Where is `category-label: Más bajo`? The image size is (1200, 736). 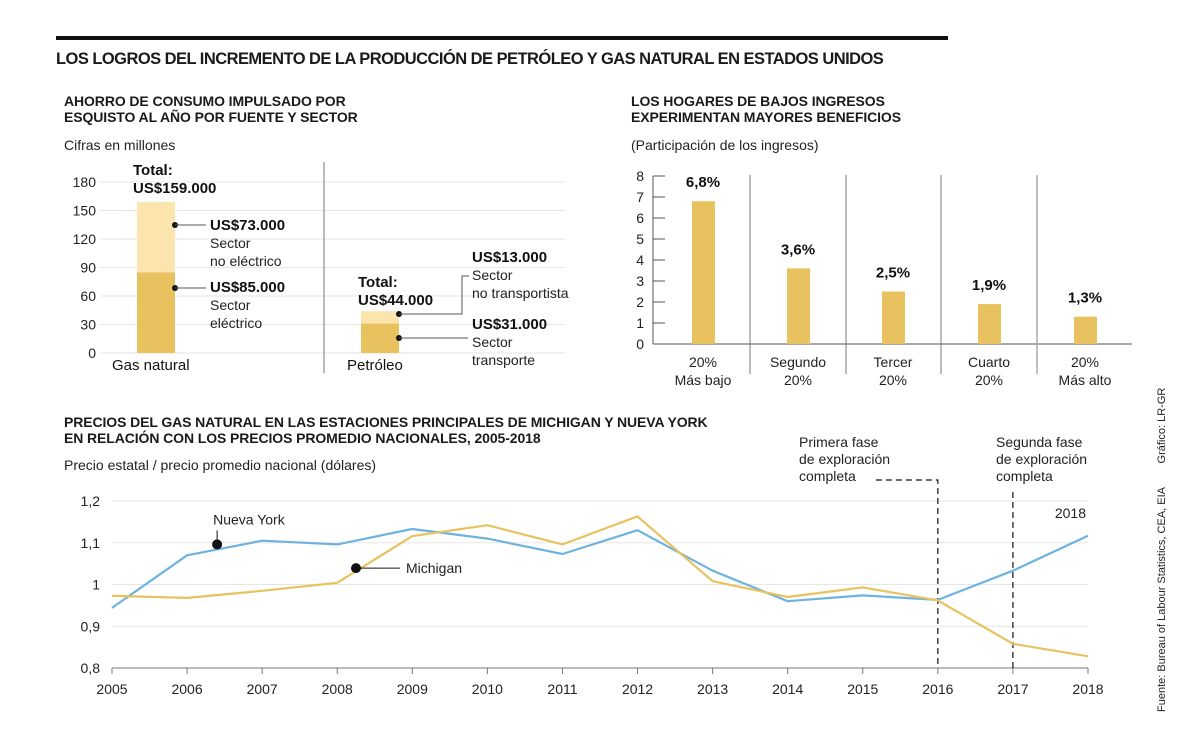 category-label: Más bajo is located at coordinates (703, 380).